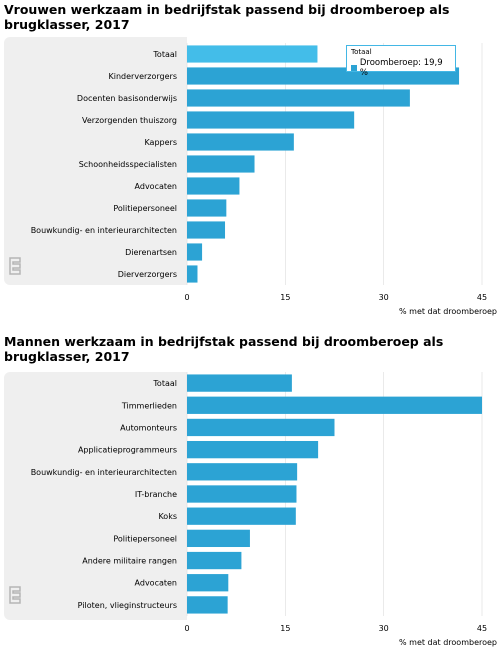 The width and height of the screenshot is (500, 649). What do you see at coordinates (361, 52) in the screenshot?
I see `tooltip-title: Totaal` at bounding box center [361, 52].